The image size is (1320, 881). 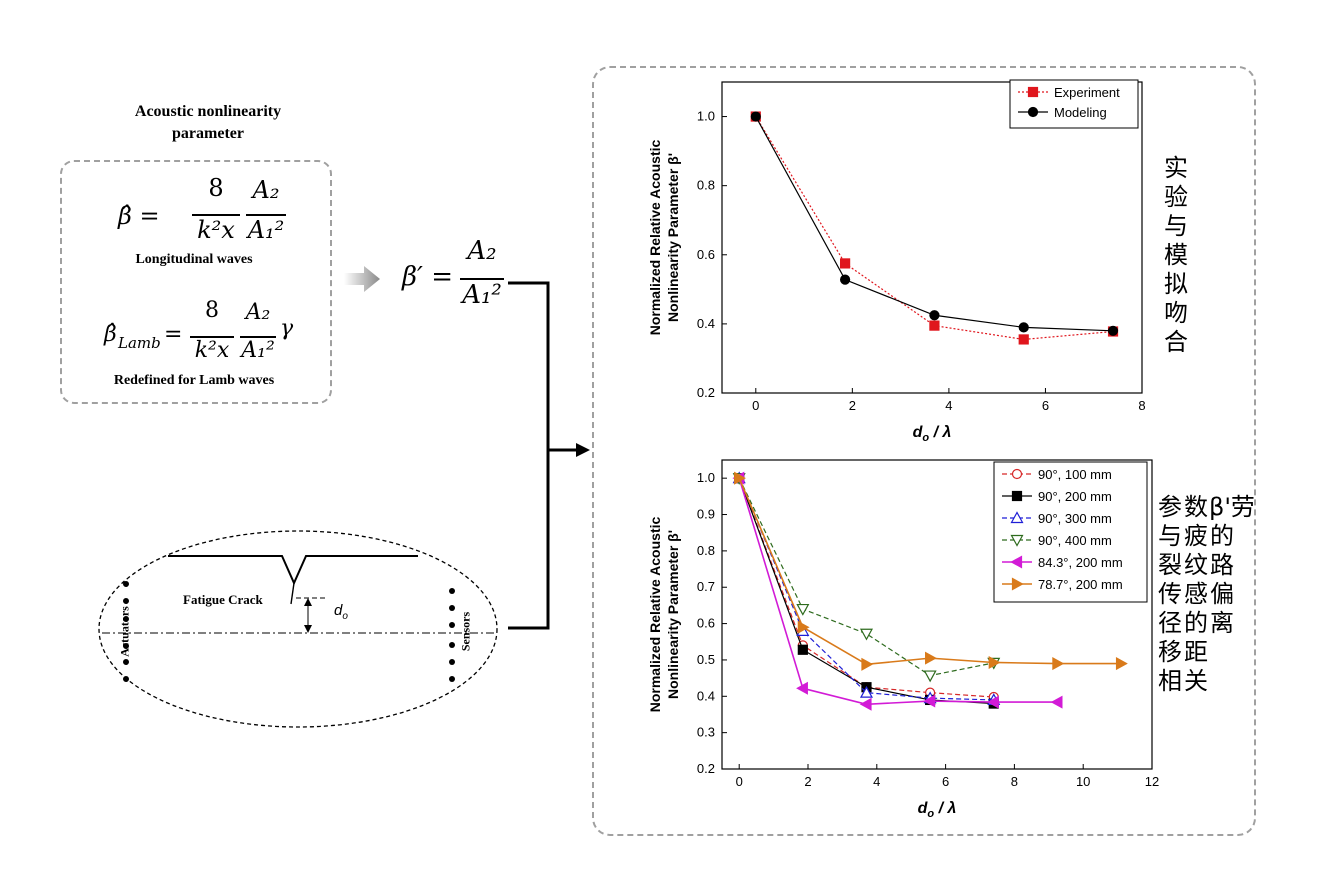 I want to click on formula-lhs-sub: Lamb, so click(x=139, y=343).